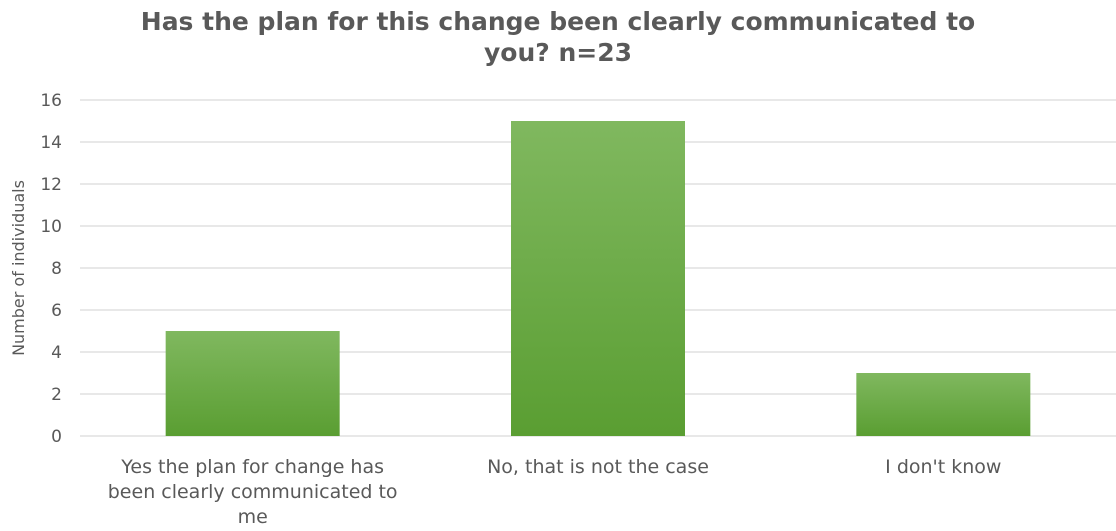 The image size is (1116, 531). What do you see at coordinates (56, 437) in the screenshot?
I see `y-tick-label: 0` at bounding box center [56, 437].